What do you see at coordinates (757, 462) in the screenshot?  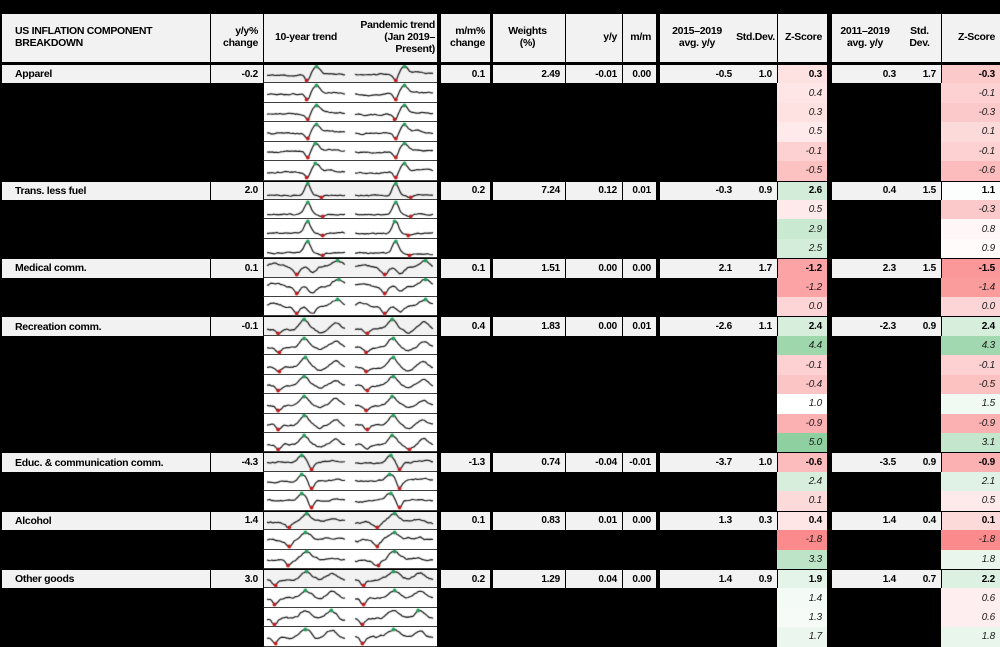 I see `stddev-2015-2019-cell: 1.0` at bounding box center [757, 462].